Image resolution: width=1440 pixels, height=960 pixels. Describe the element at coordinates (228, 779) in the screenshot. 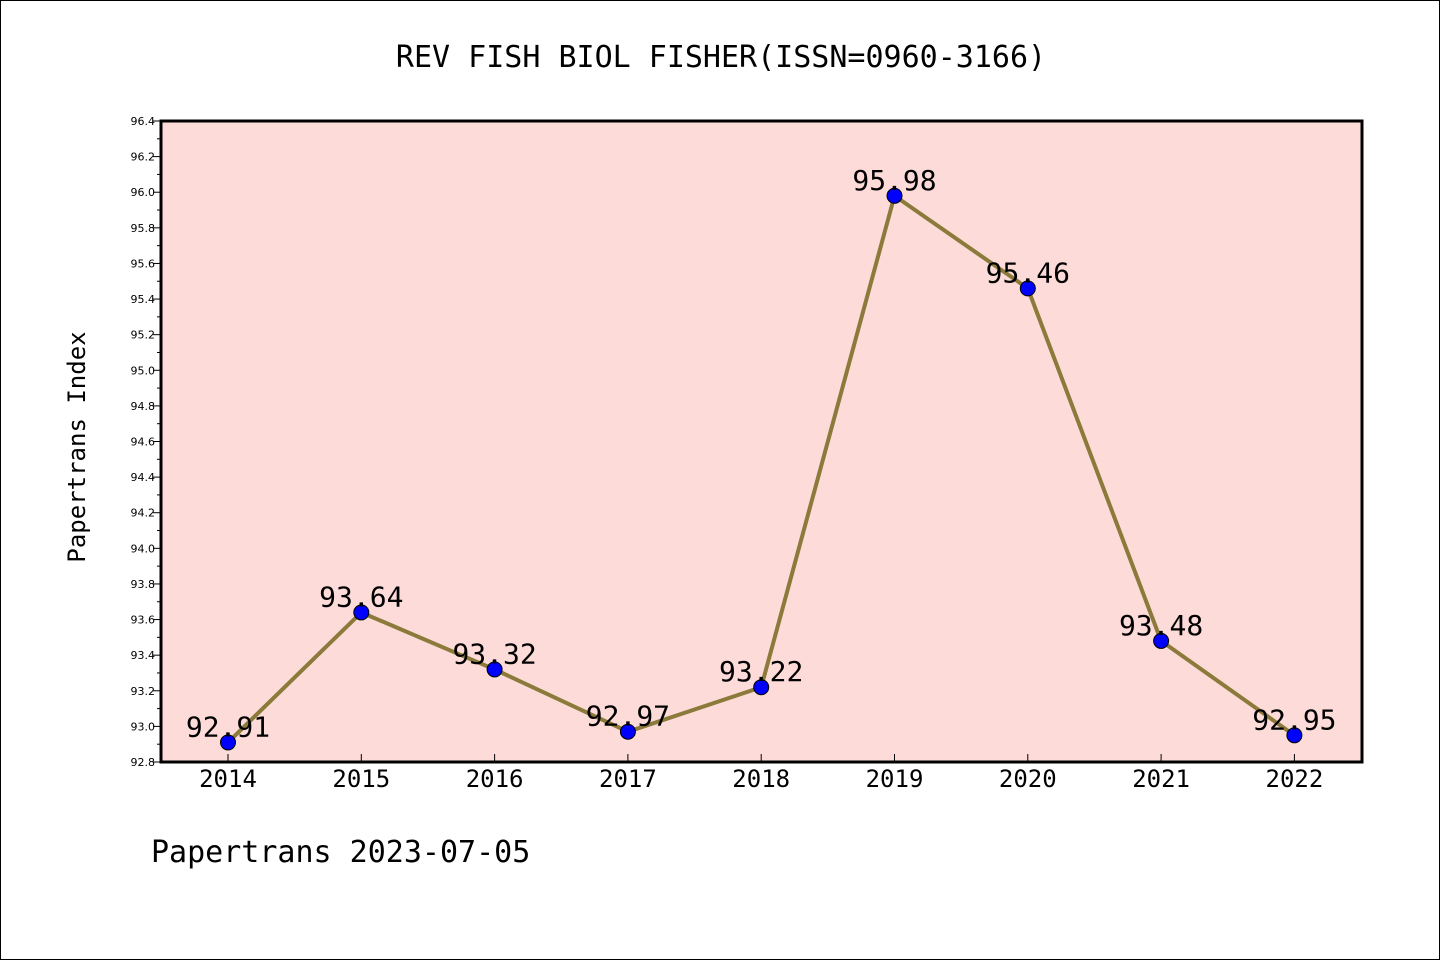

I see `x-tick-label: 2014` at that location.